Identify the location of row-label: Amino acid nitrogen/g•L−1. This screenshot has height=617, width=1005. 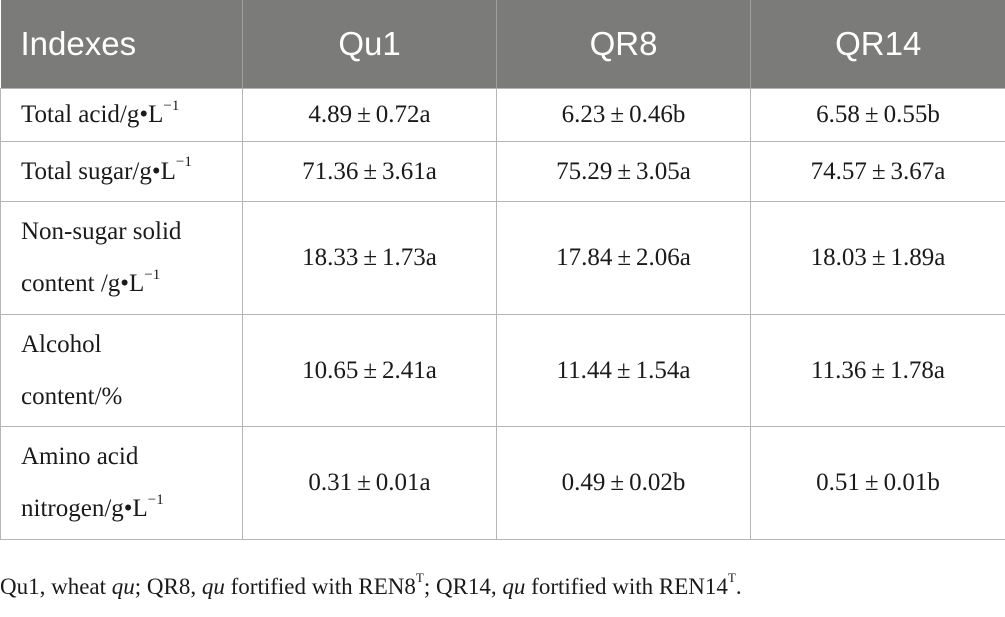
(121, 483).